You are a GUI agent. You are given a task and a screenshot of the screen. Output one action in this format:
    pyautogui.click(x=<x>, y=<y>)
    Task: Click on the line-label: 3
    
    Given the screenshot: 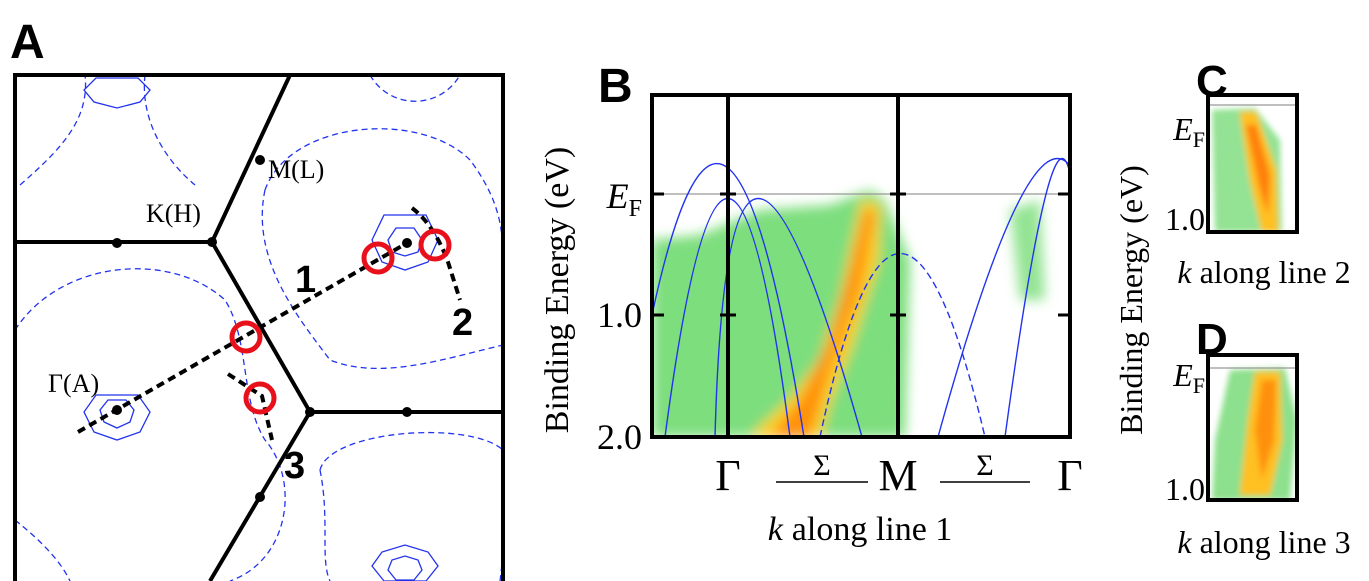 What is the action you would take?
    pyautogui.click(x=294, y=466)
    